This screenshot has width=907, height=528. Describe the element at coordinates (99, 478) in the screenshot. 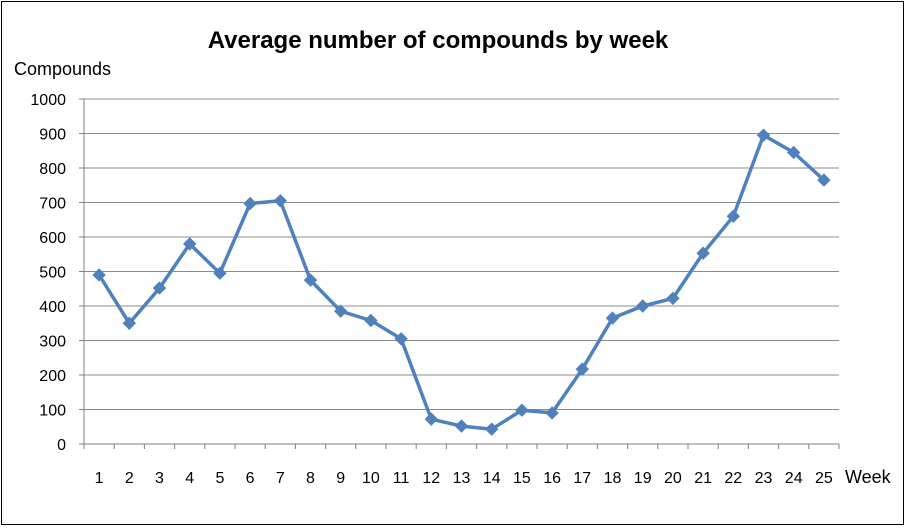

I see `x-tick-label: 1` at that location.